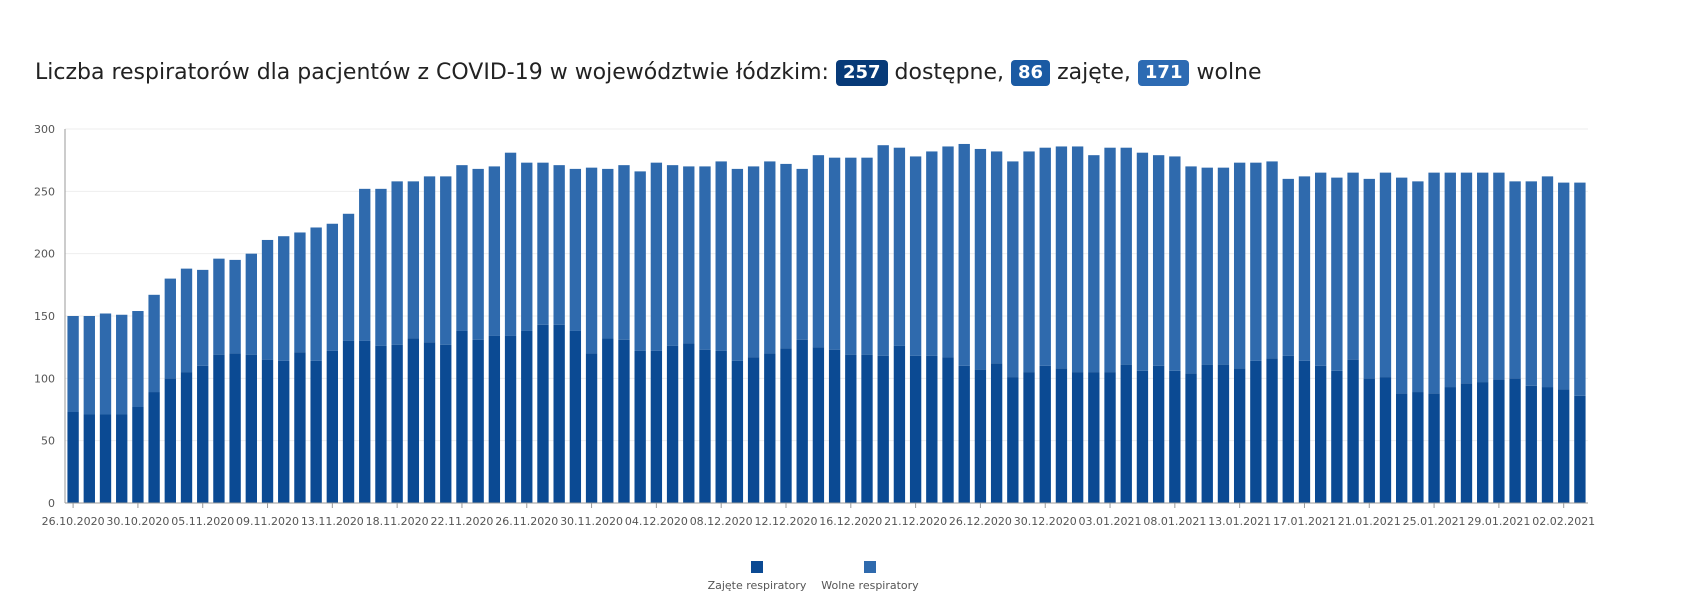  What do you see at coordinates (757, 585) in the screenshot?
I see `legend-label-occupied: Zajęte respiratory` at bounding box center [757, 585].